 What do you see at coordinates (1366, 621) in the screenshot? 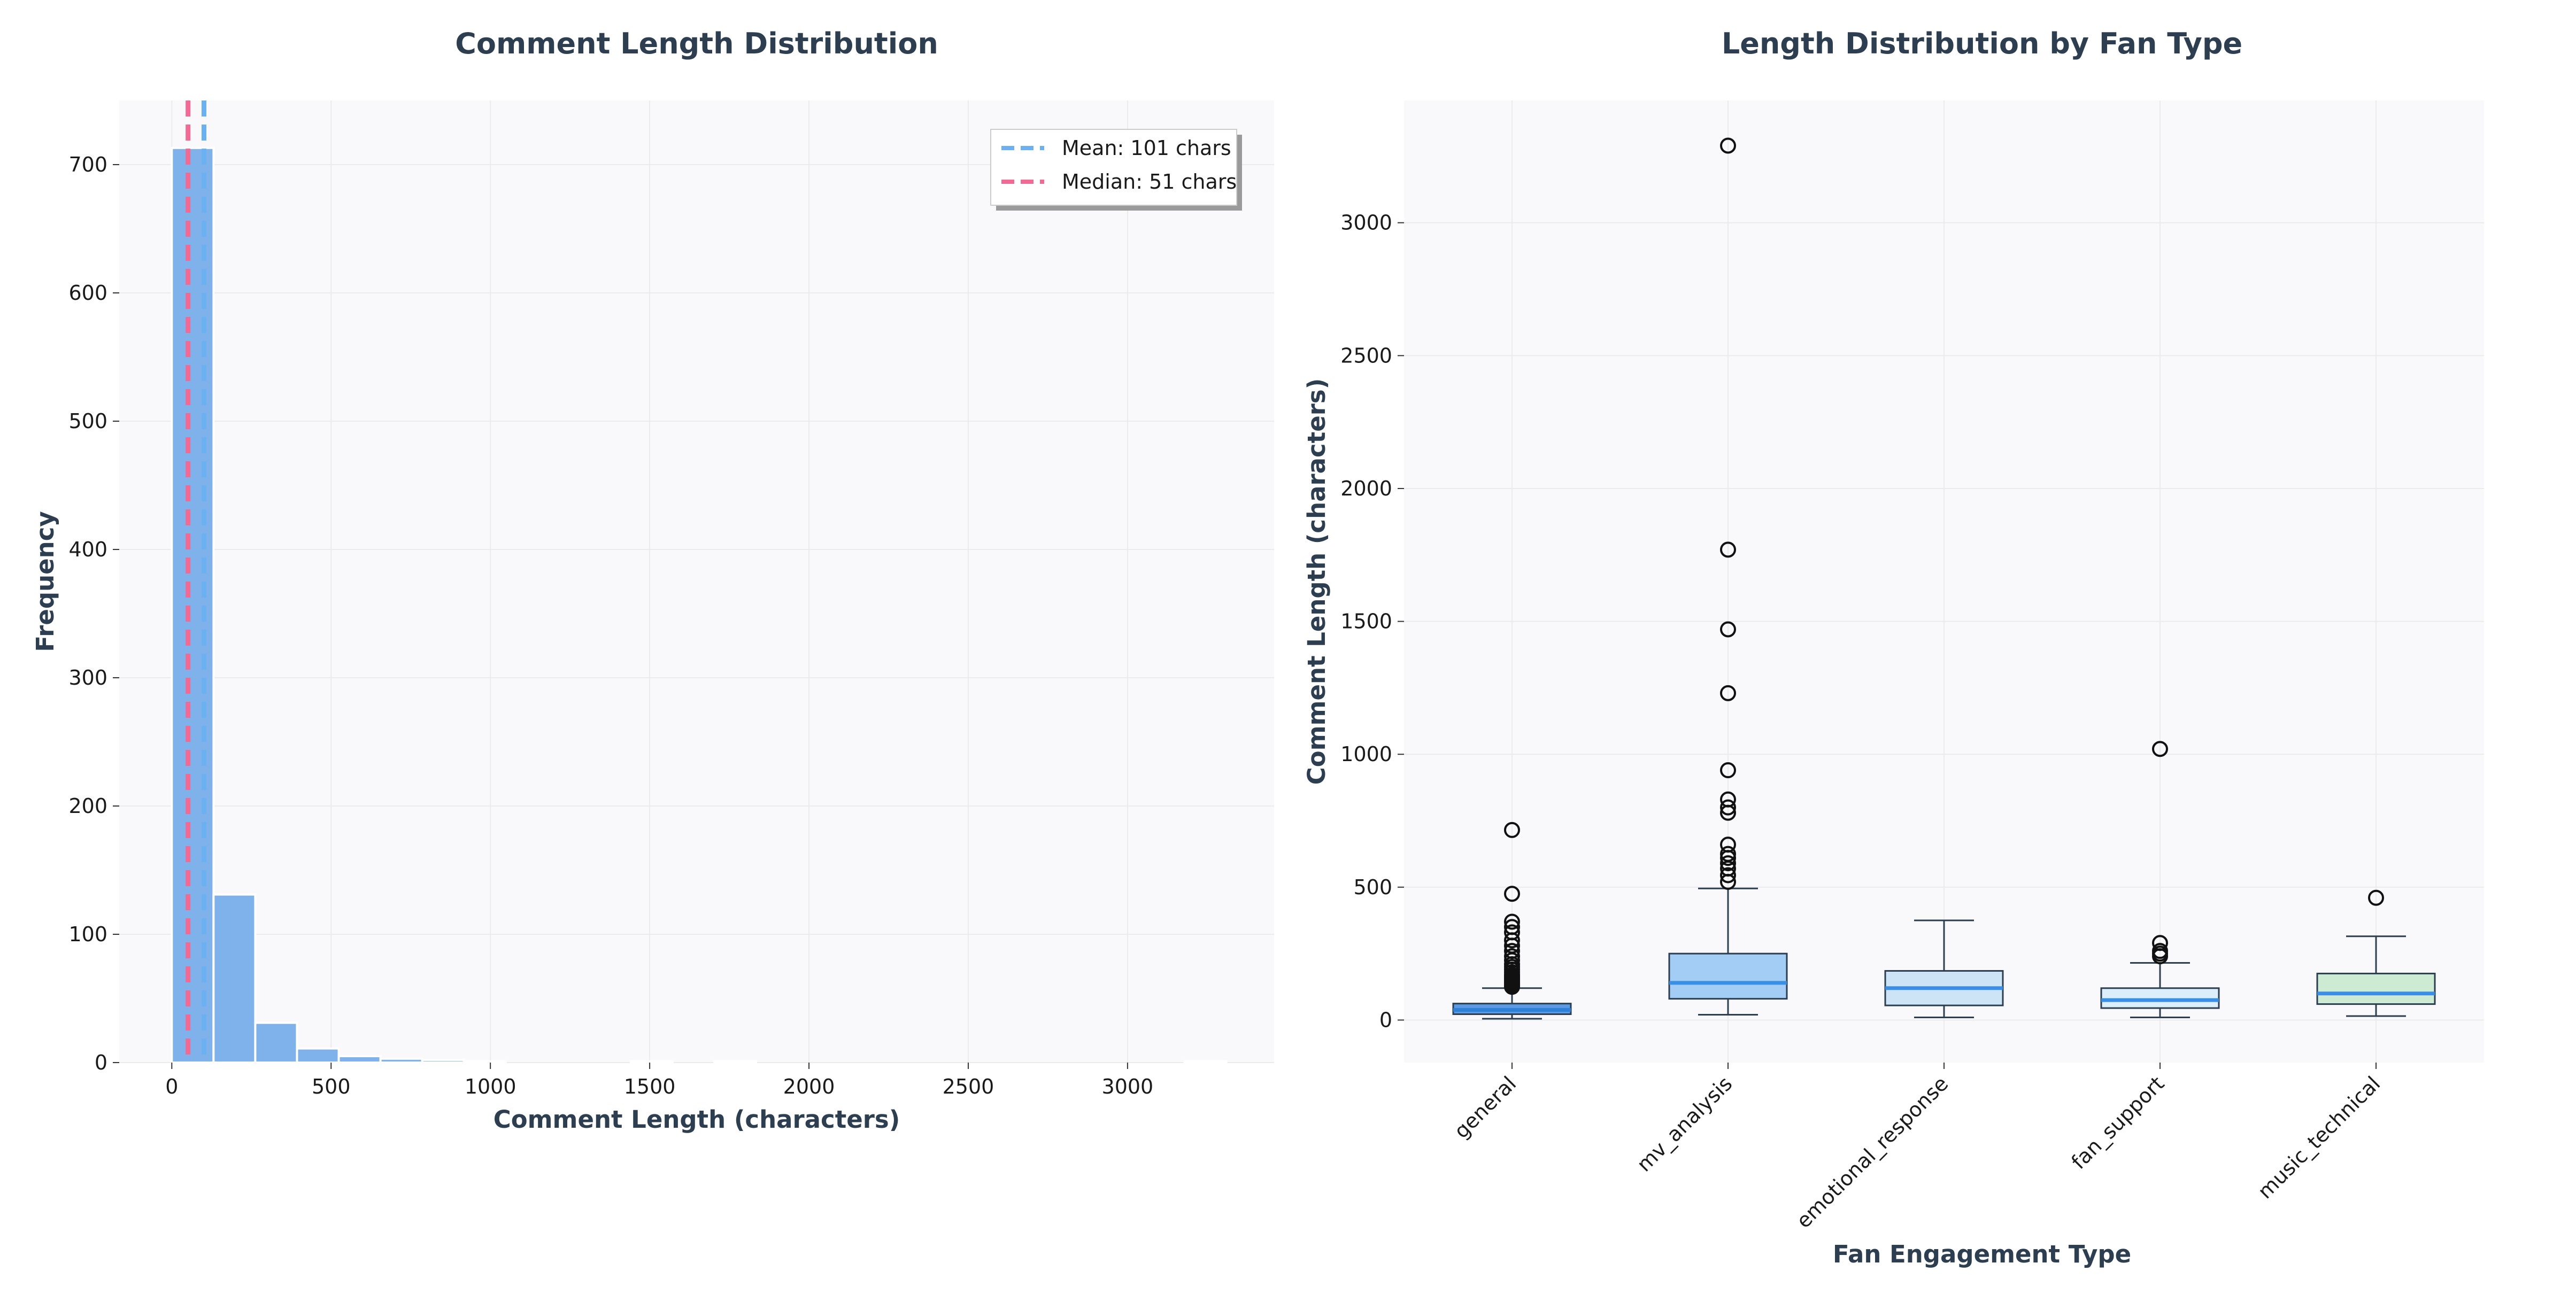
I see `boxplot-y-tick-label: 1500` at bounding box center [1366, 621].